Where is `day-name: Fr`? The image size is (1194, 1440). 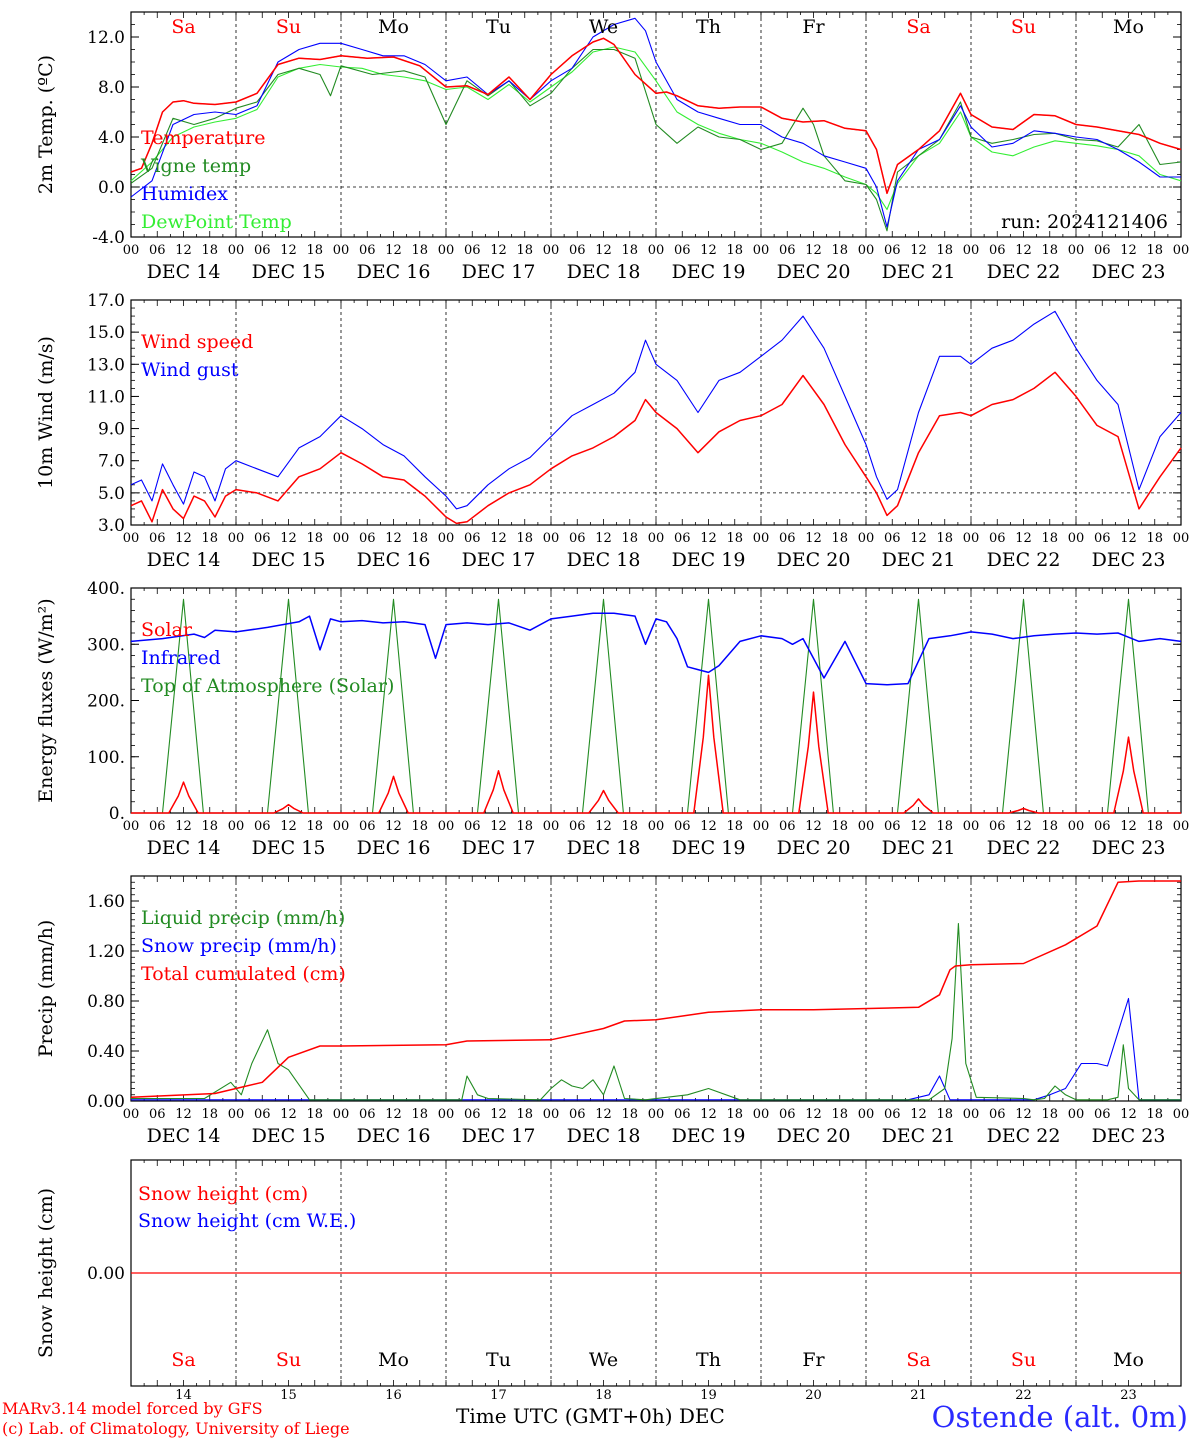
day-name: Fr is located at coordinates (813, 27).